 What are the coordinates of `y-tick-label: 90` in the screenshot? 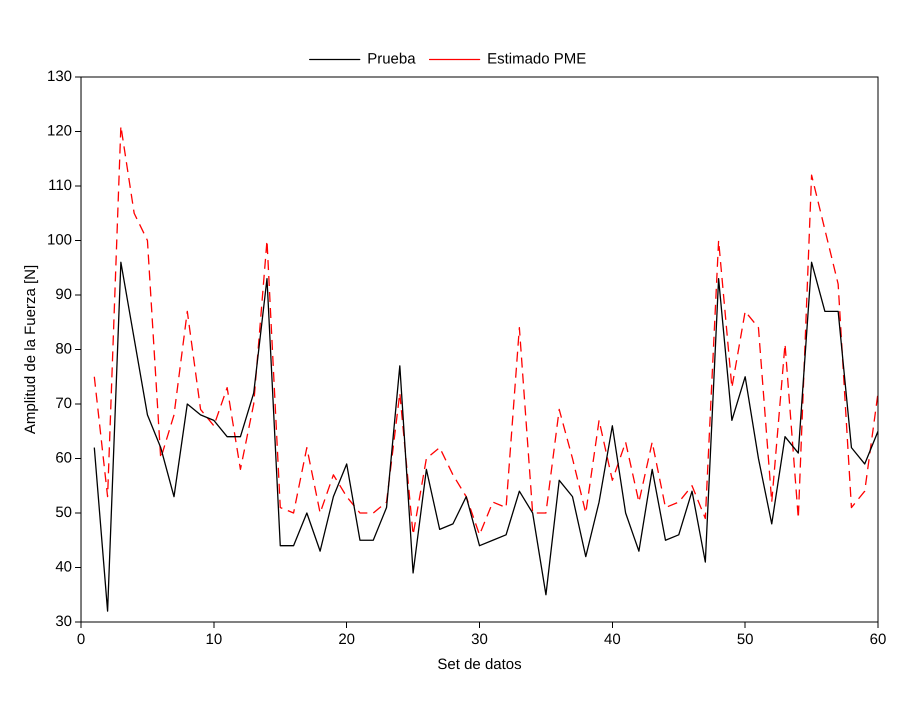 It's located at (63, 295).